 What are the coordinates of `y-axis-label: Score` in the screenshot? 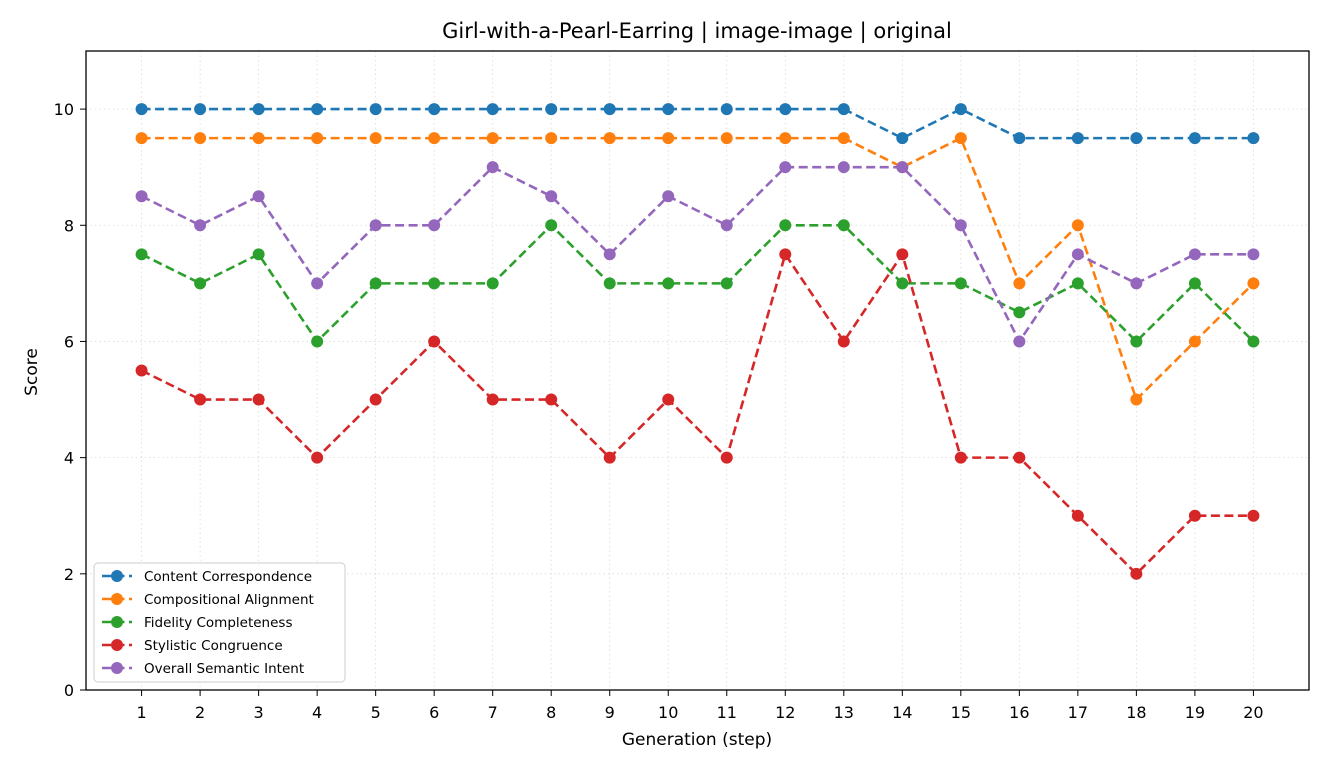 It's located at (32, 372).